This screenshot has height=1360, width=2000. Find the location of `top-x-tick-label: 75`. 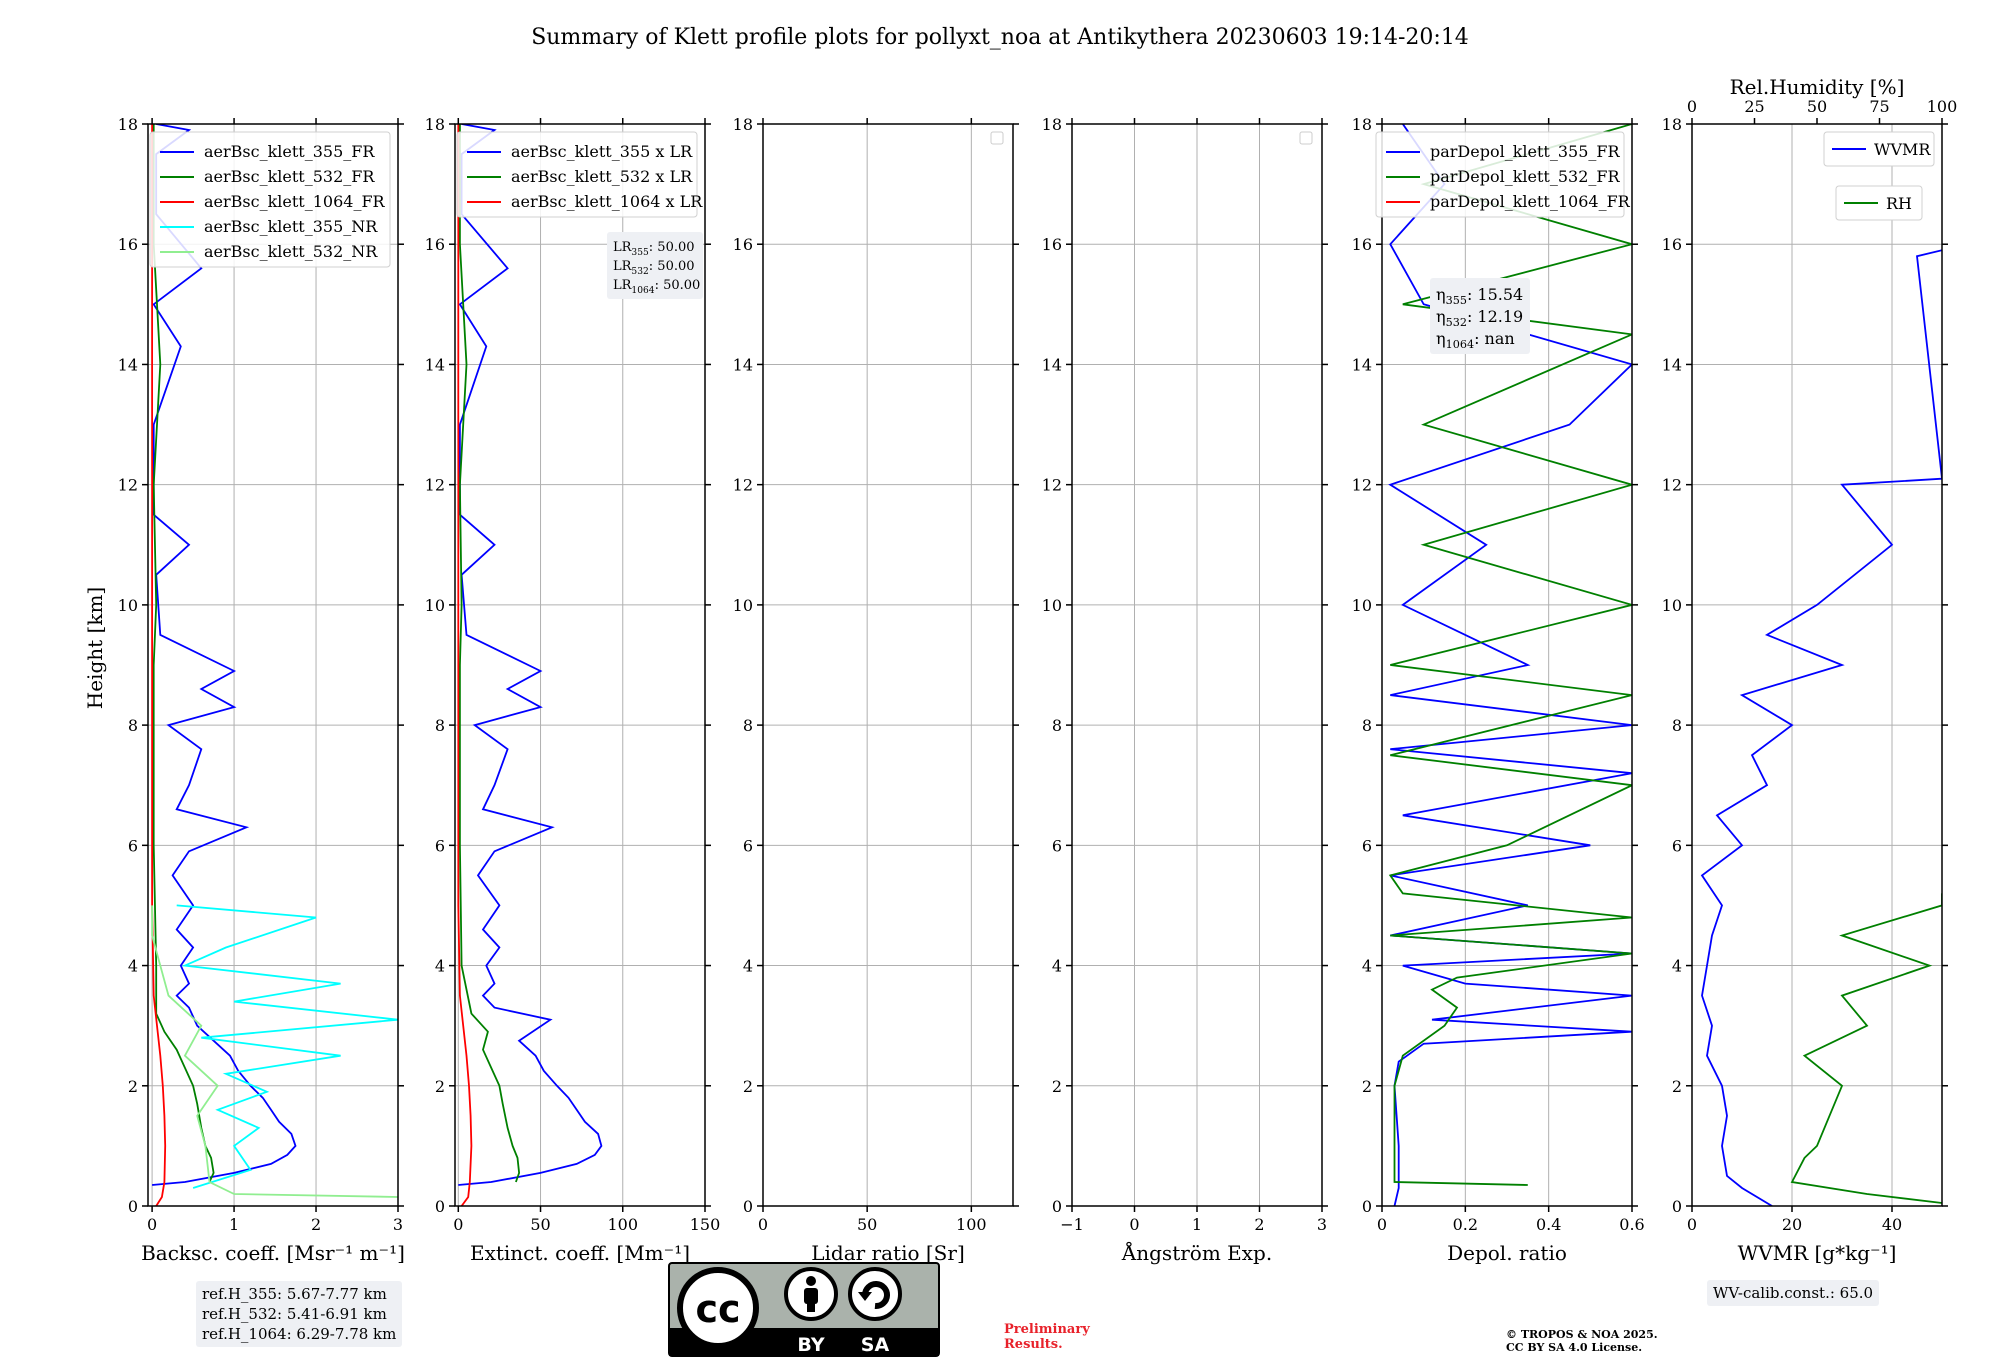

top-x-tick-label: 75 is located at coordinates (1879, 106).